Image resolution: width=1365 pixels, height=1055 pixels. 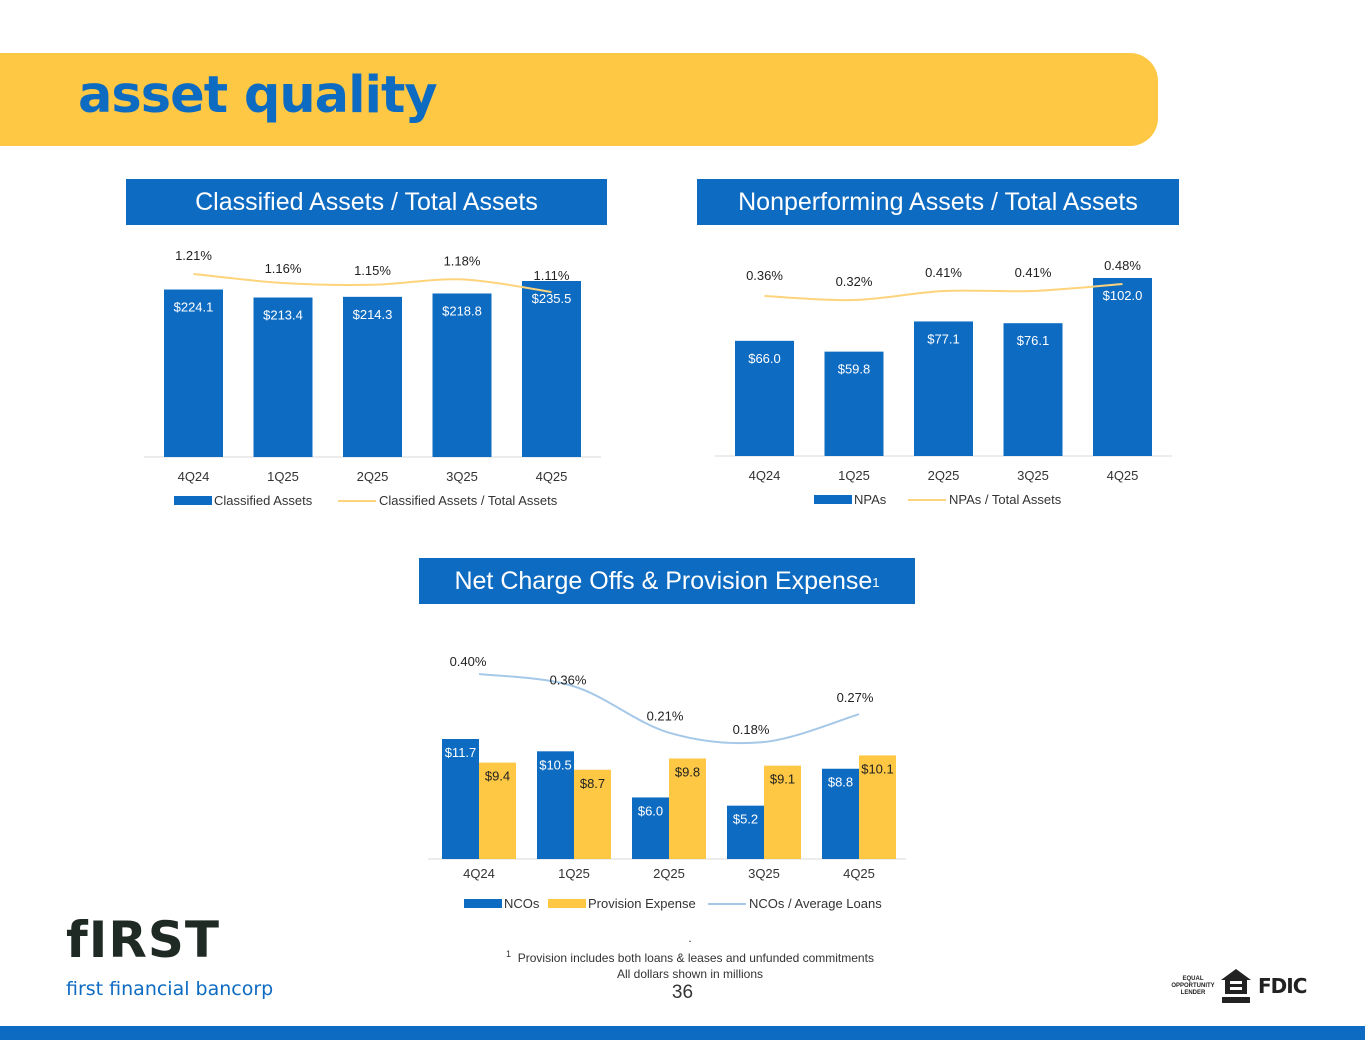 I want to click on legend-label-provision: Provision Expense, so click(x=642, y=903).